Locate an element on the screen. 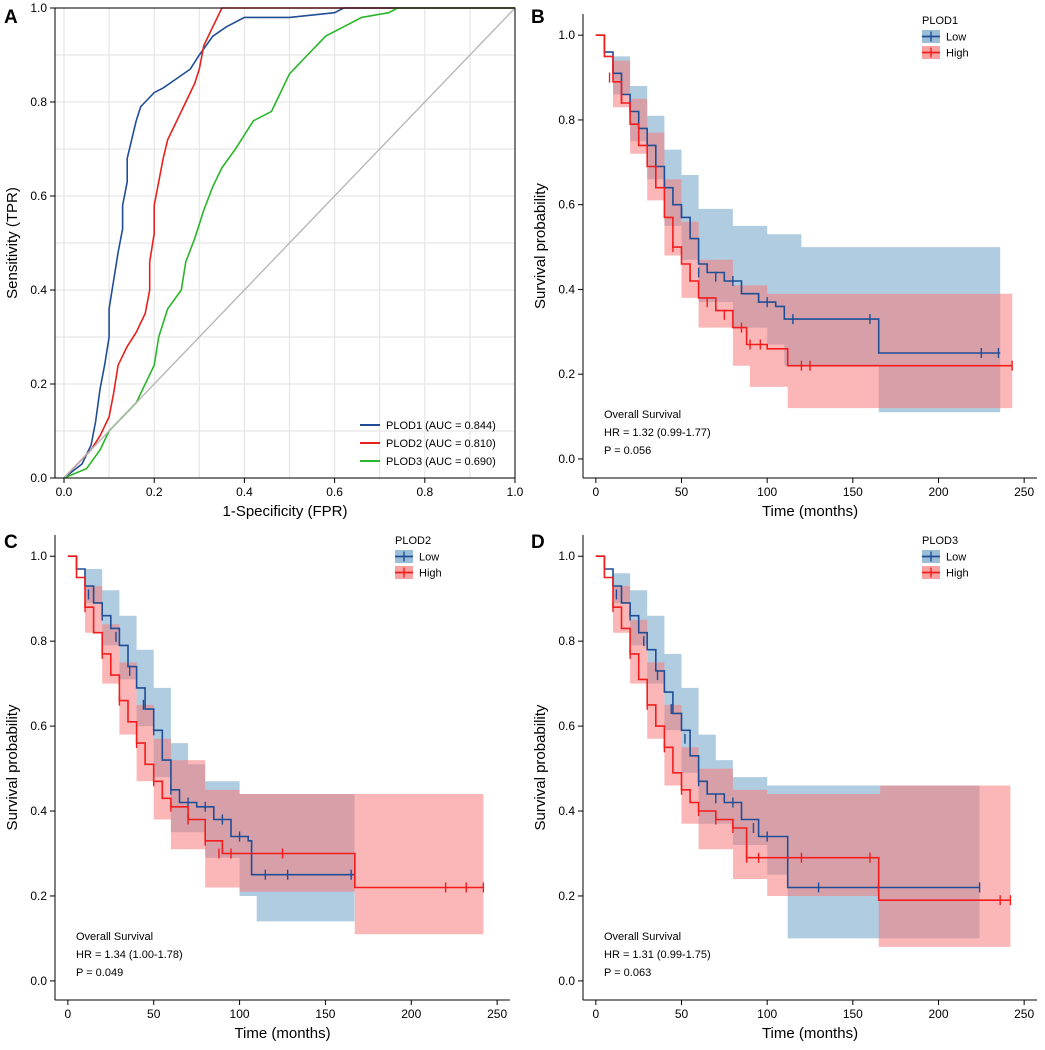 This screenshot has height=1050, width=1045. x-tick-label: 0.8 is located at coordinates (424, 492).